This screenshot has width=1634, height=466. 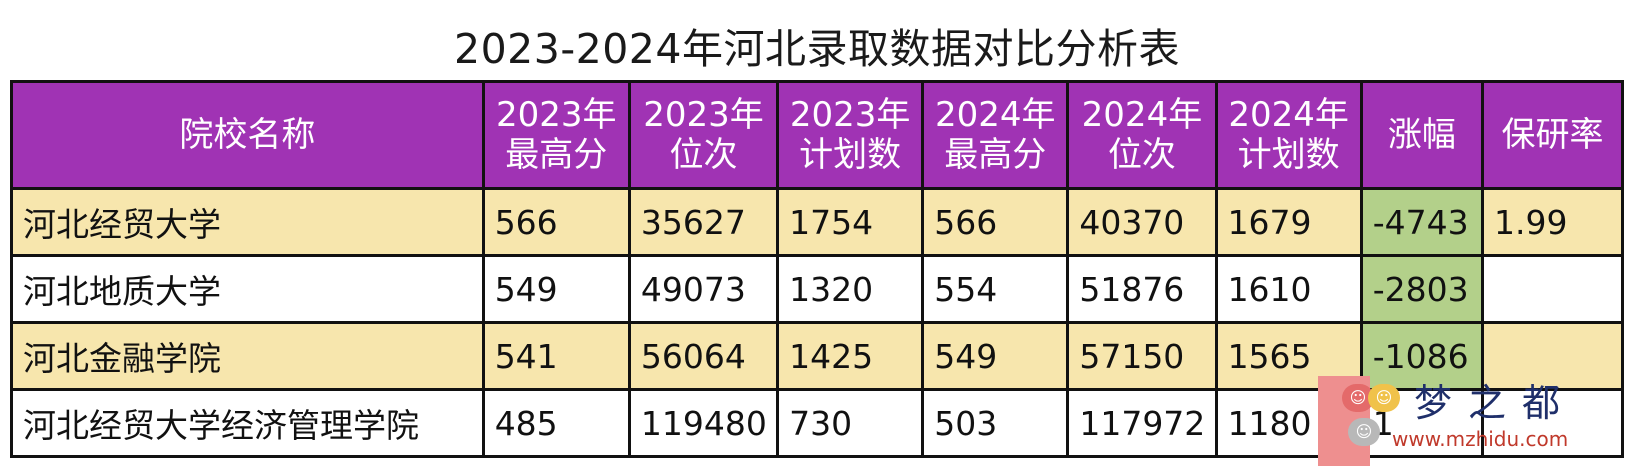 I want to click on page-title: 2023-2024年河北录取数据对比分析表, so click(x=817, y=49).